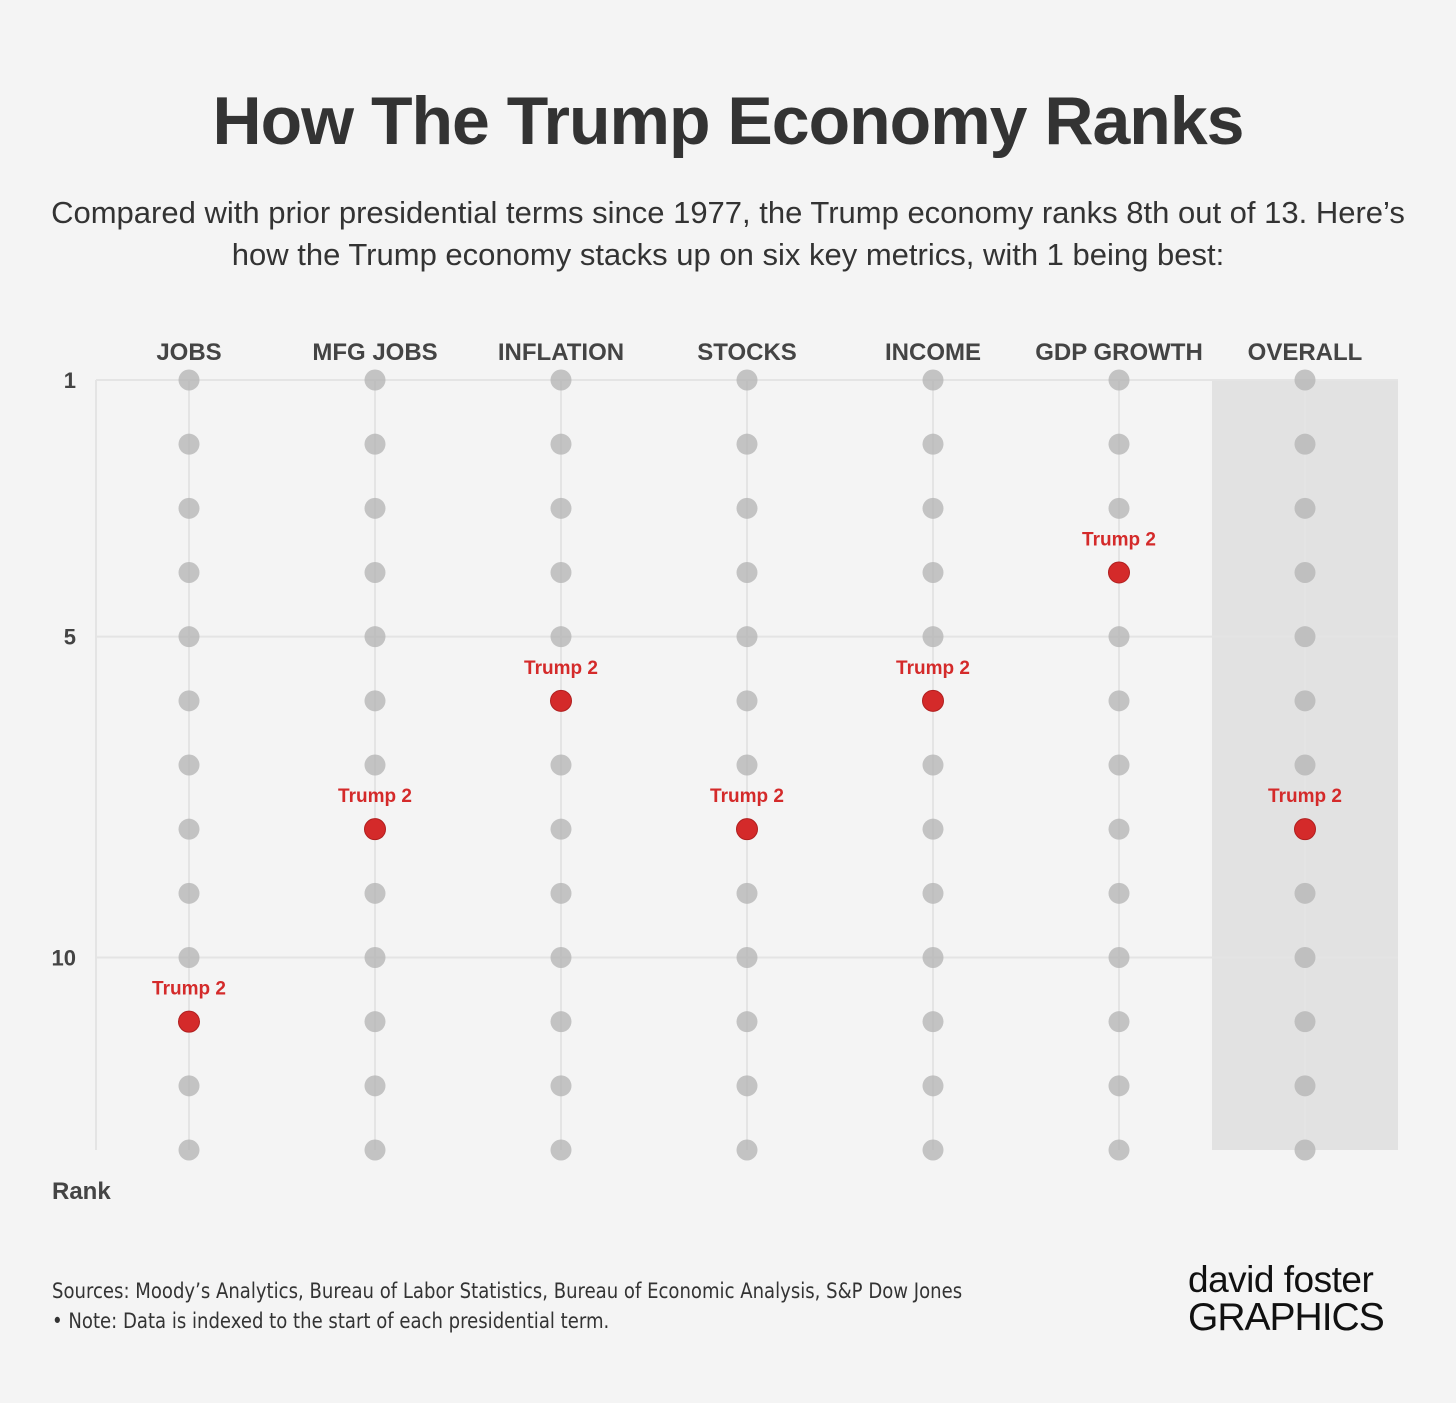 This screenshot has height=1403, width=1456. What do you see at coordinates (728, 121) in the screenshot?
I see `chart-title: How The Trump Economy Ranks` at bounding box center [728, 121].